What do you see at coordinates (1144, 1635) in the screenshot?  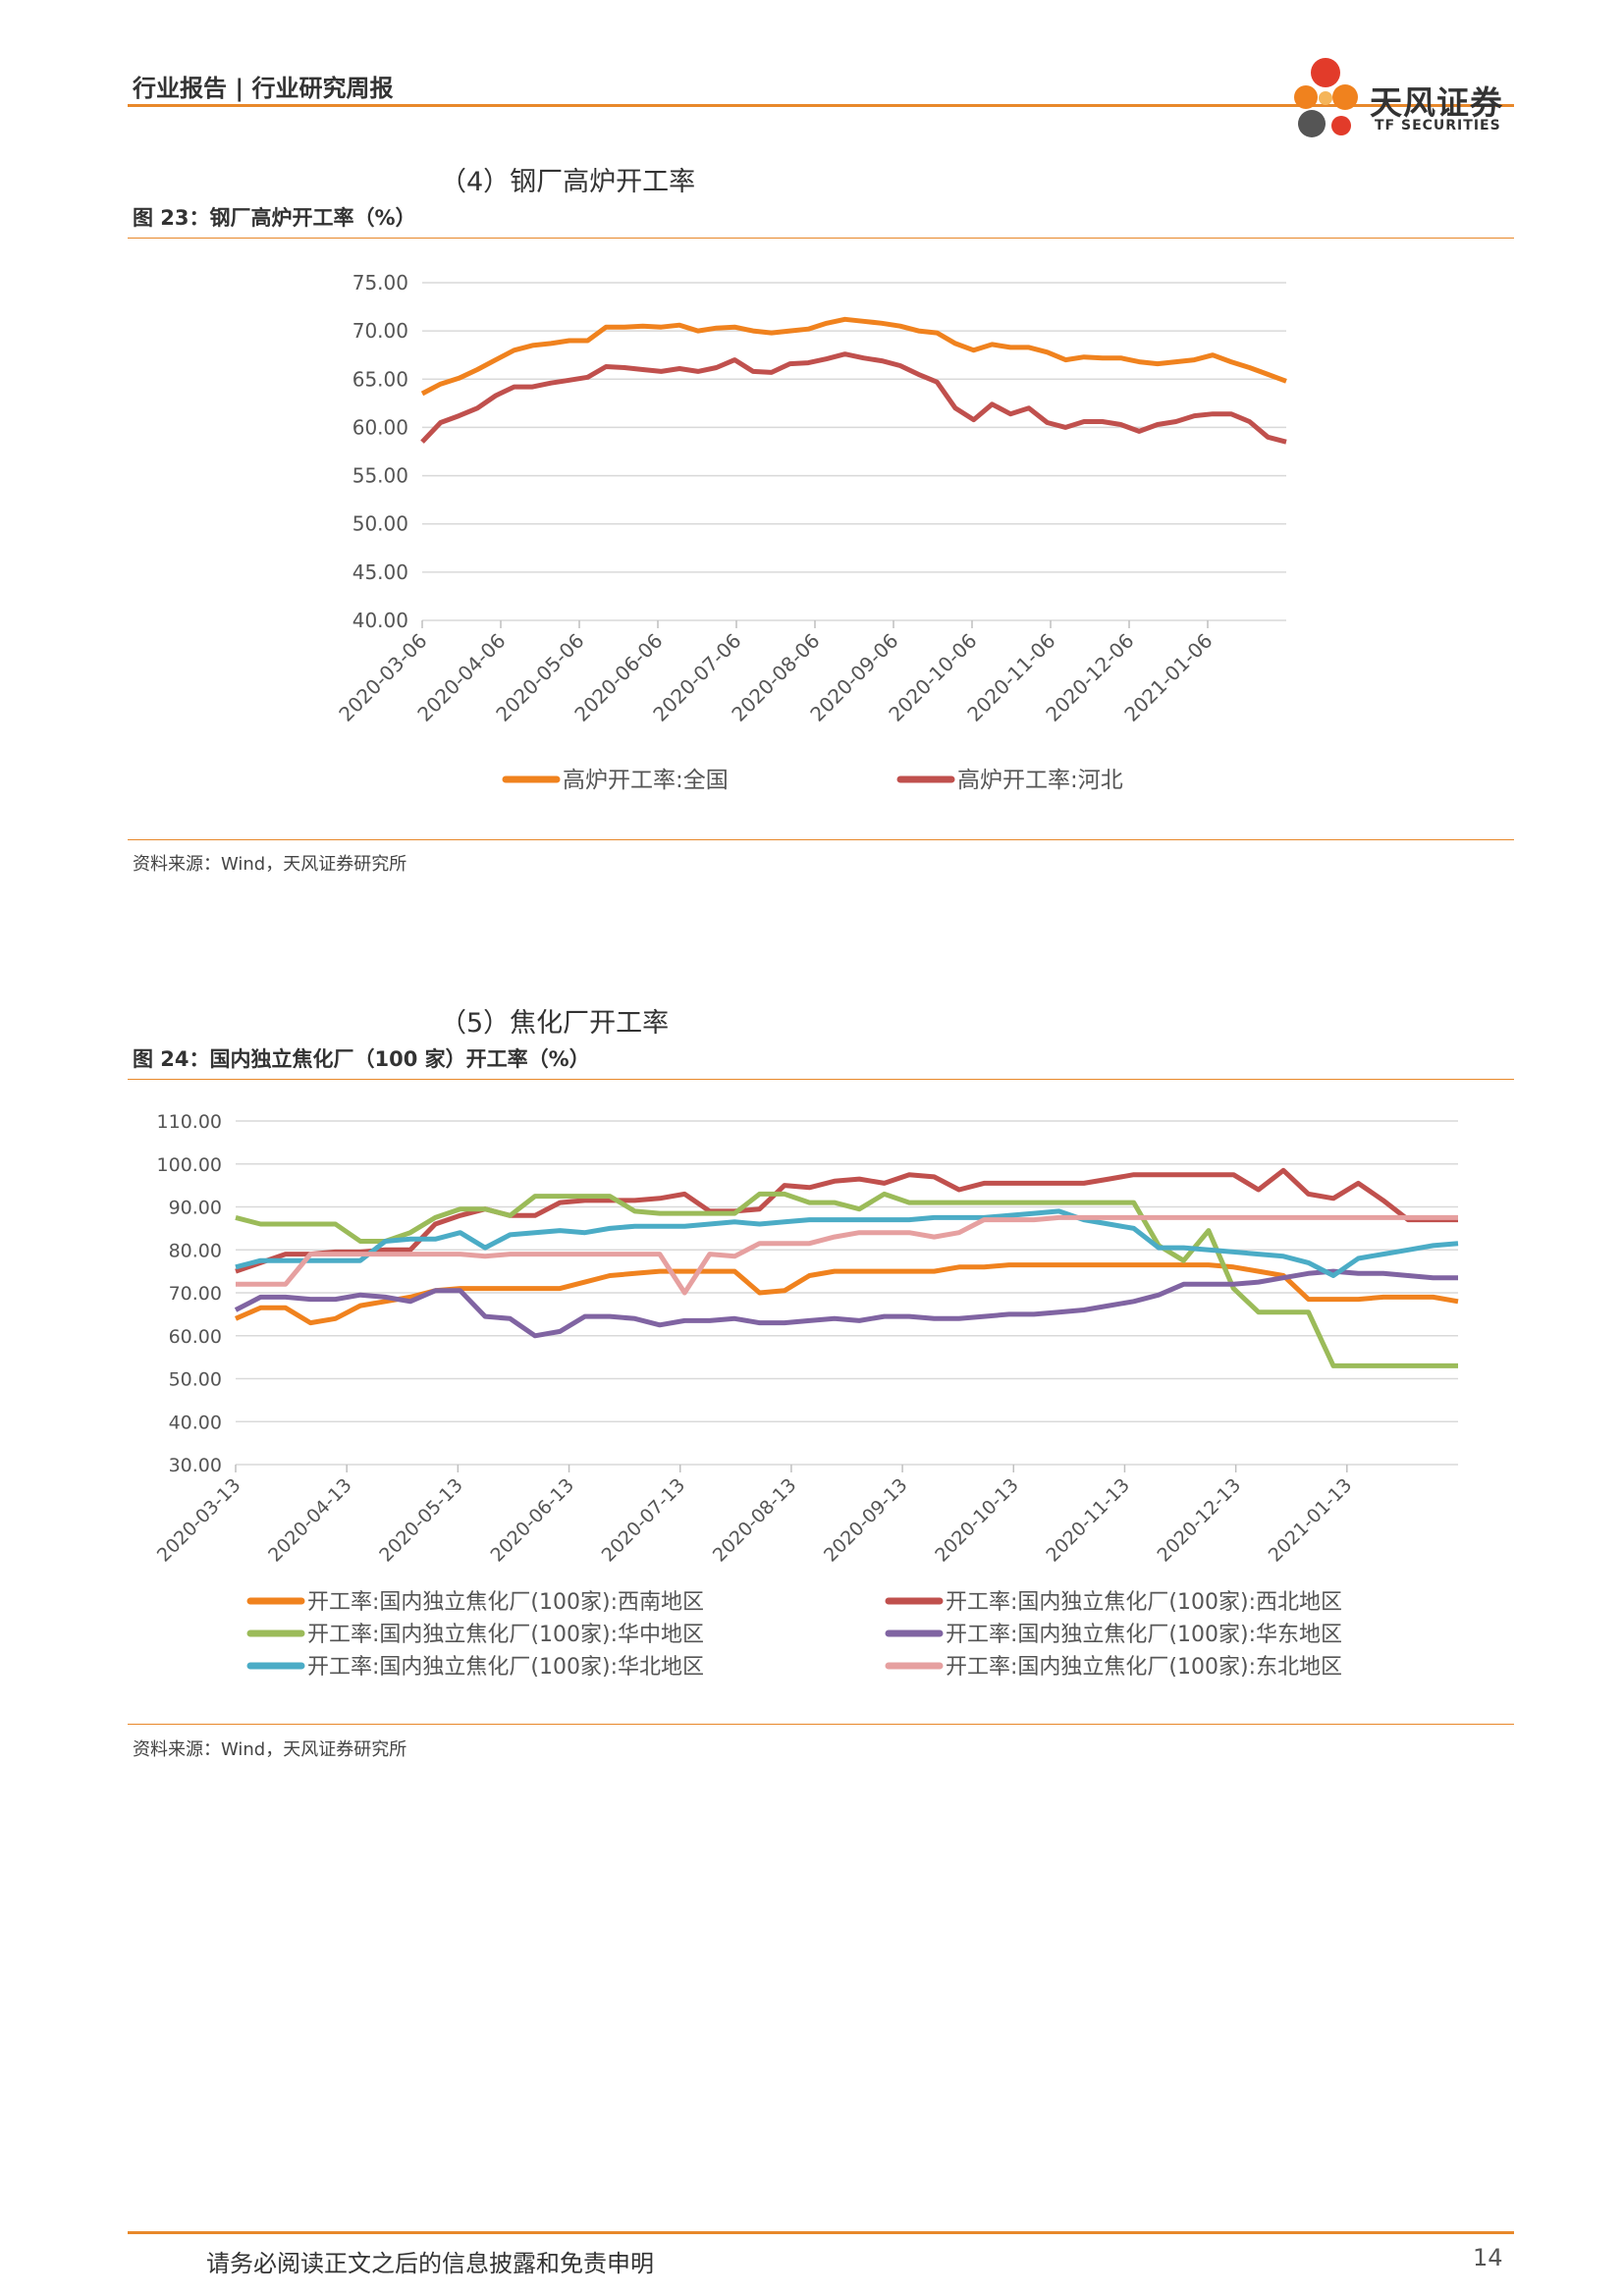 I see `legend-label: 开工率:国内独立焦化厂(100家):华东地区` at bounding box center [1144, 1635].